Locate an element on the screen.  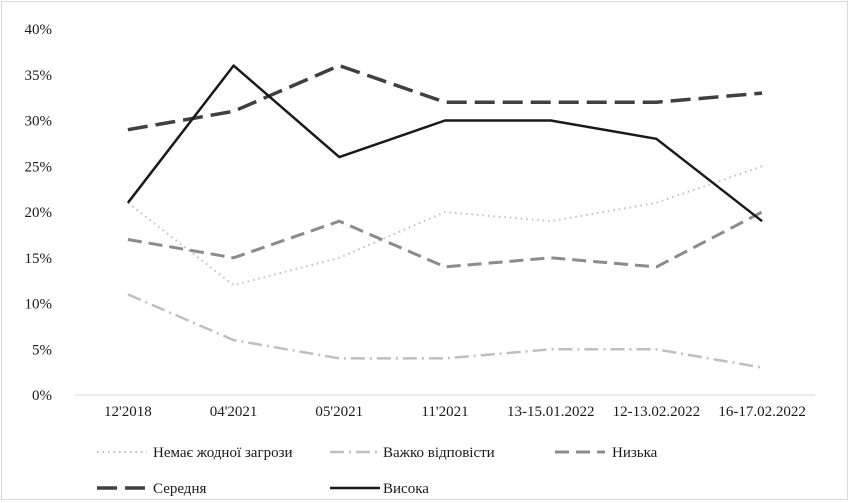
y-tick-label: 20% is located at coordinates (39, 213).